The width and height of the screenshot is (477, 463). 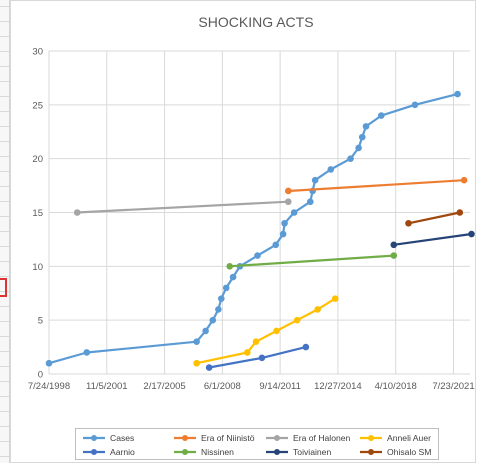 I want to click on series-line-ohisalo-sm, so click(x=434, y=218).